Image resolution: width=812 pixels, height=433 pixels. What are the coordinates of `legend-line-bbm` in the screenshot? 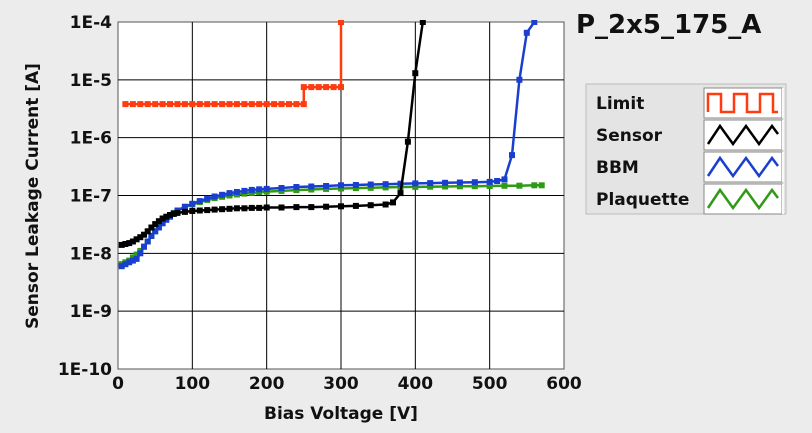 It's located at (742, 167).